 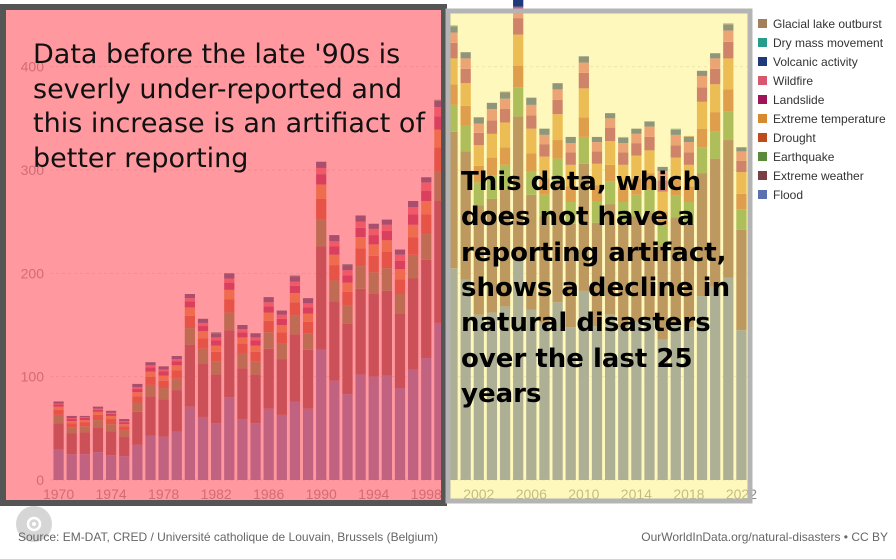 I want to click on legend-item: Extreme temperature, so click(x=827, y=118).